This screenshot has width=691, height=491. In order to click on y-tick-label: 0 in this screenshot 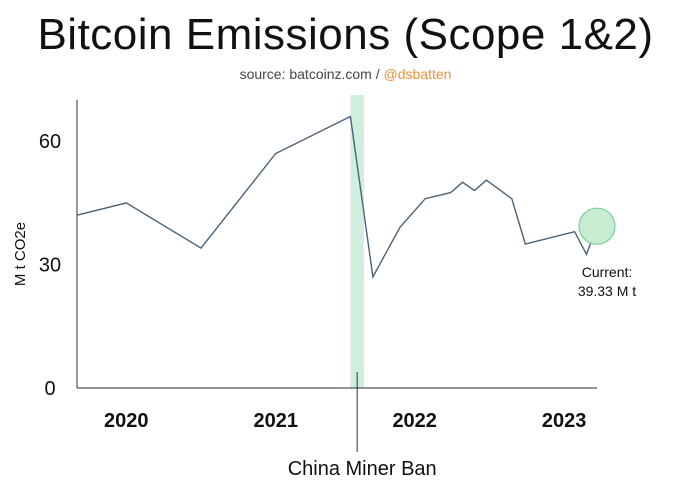, I will do `click(49, 389)`.